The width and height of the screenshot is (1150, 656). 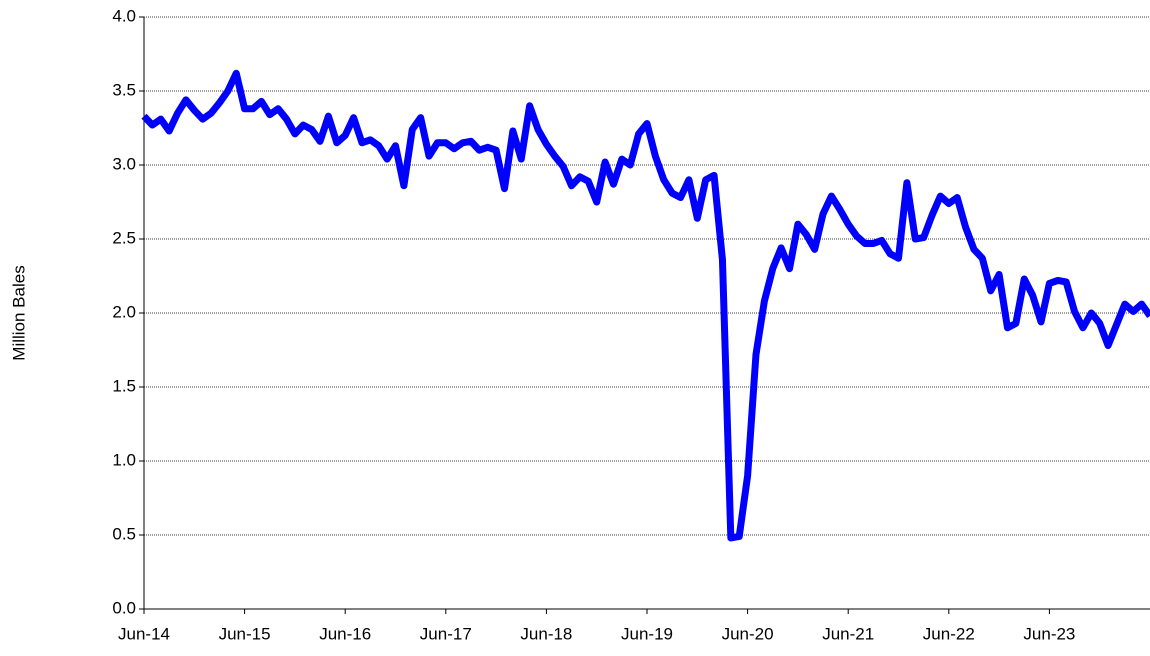 What do you see at coordinates (18, 312) in the screenshot?
I see `y-axis-label: Million Bales` at bounding box center [18, 312].